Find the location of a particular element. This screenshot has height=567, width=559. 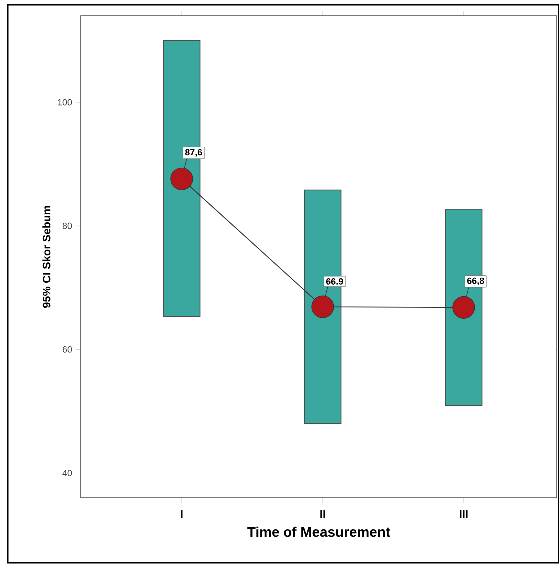

data-label: 66,8 is located at coordinates (475, 282).